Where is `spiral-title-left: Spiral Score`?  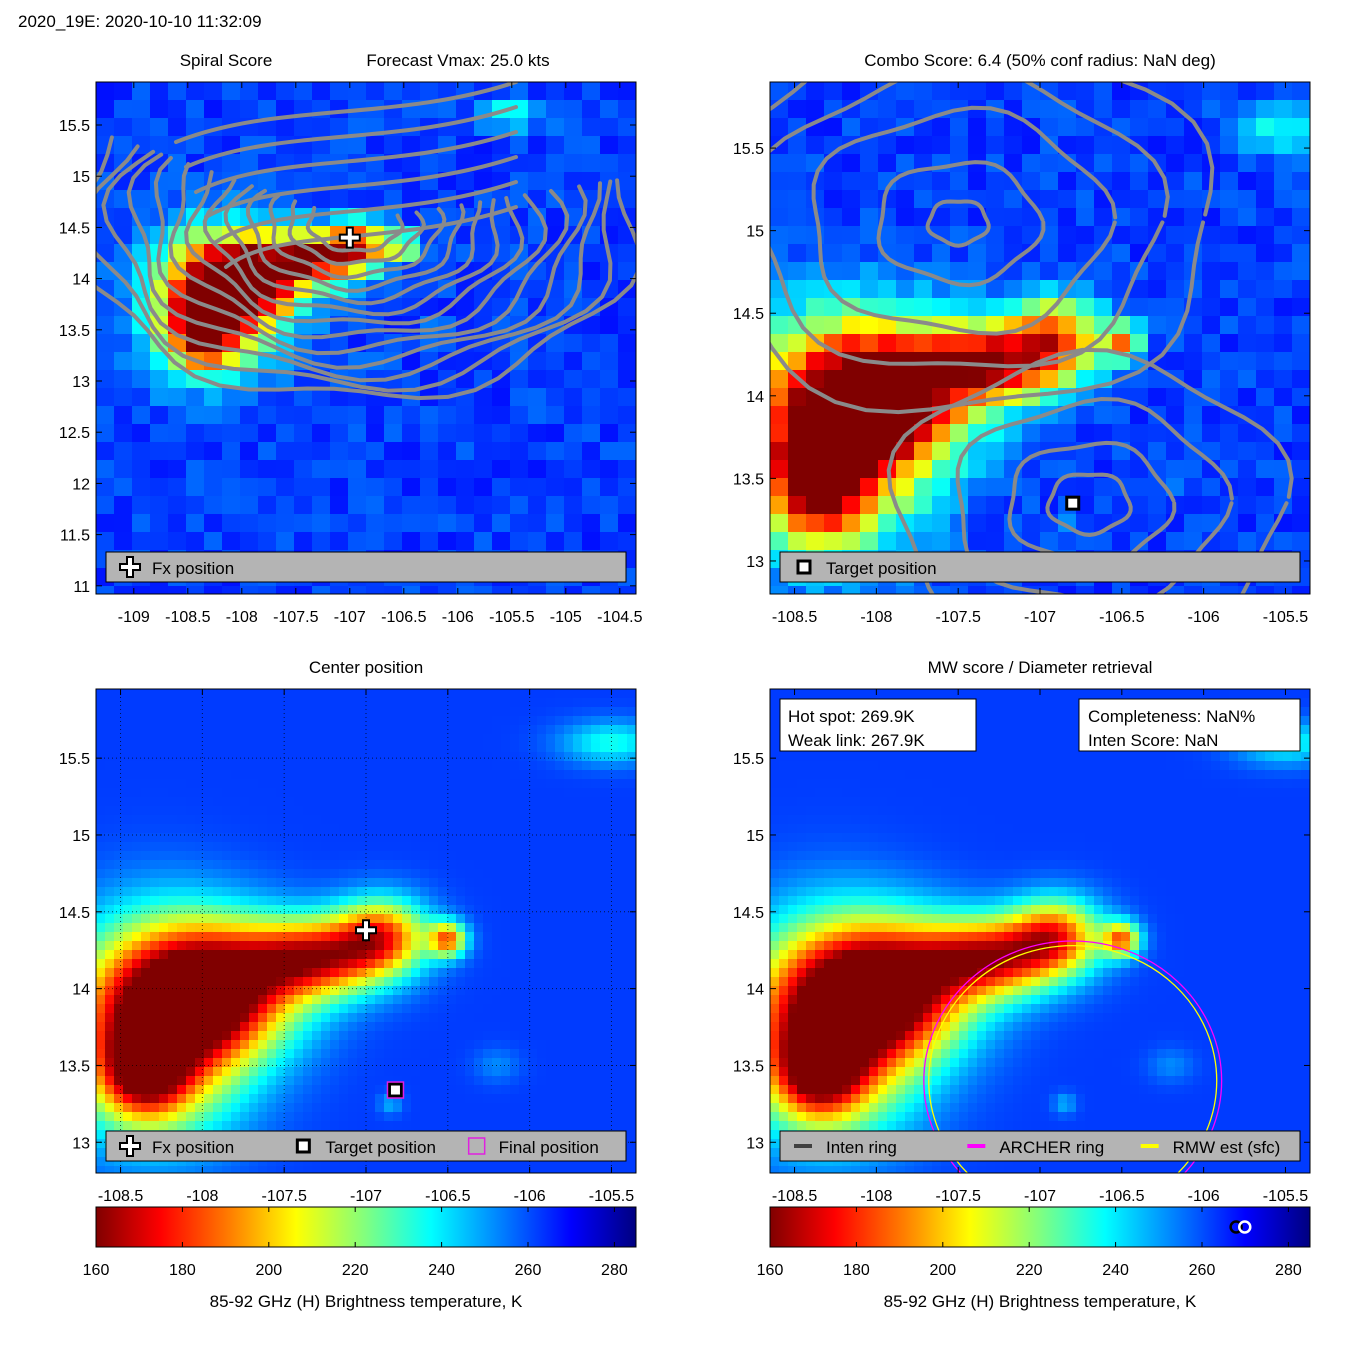 spiral-title-left: Spiral Score is located at coordinates (226, 60).